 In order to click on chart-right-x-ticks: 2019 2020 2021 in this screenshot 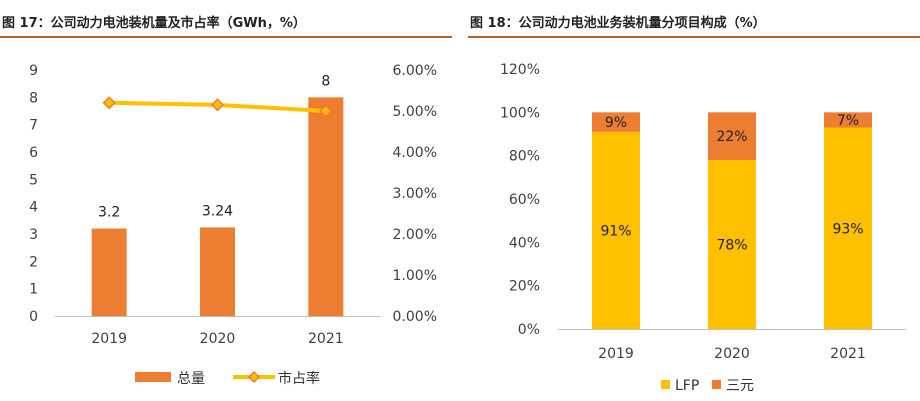, I will do `click(732, 354)`.